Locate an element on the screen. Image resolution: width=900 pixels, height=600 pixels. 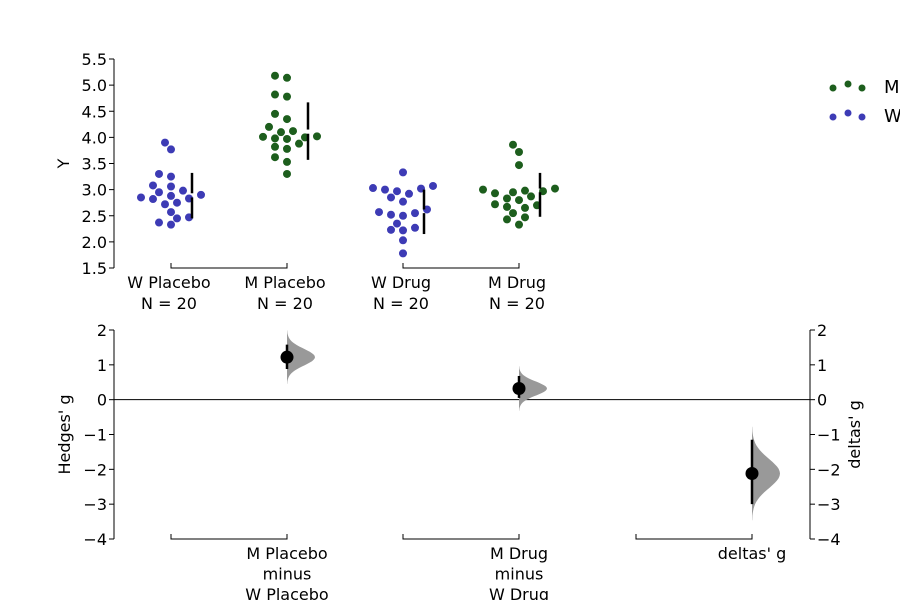
contrast-label: W Placebo is located at coordinates (286, 592).